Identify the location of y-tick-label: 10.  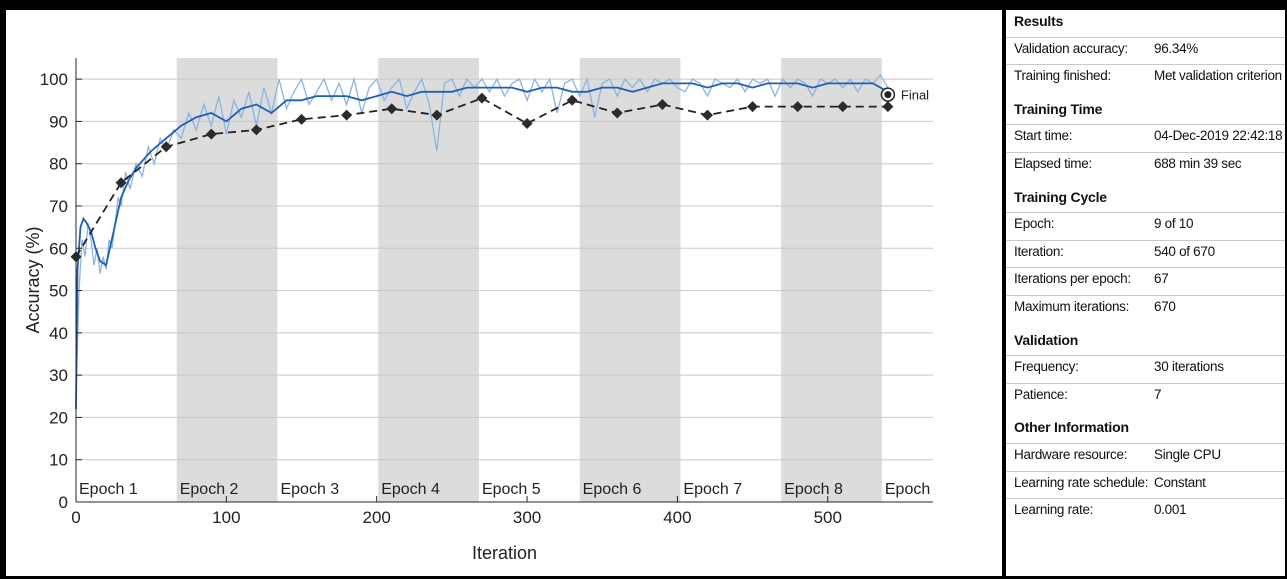
(58, 460).